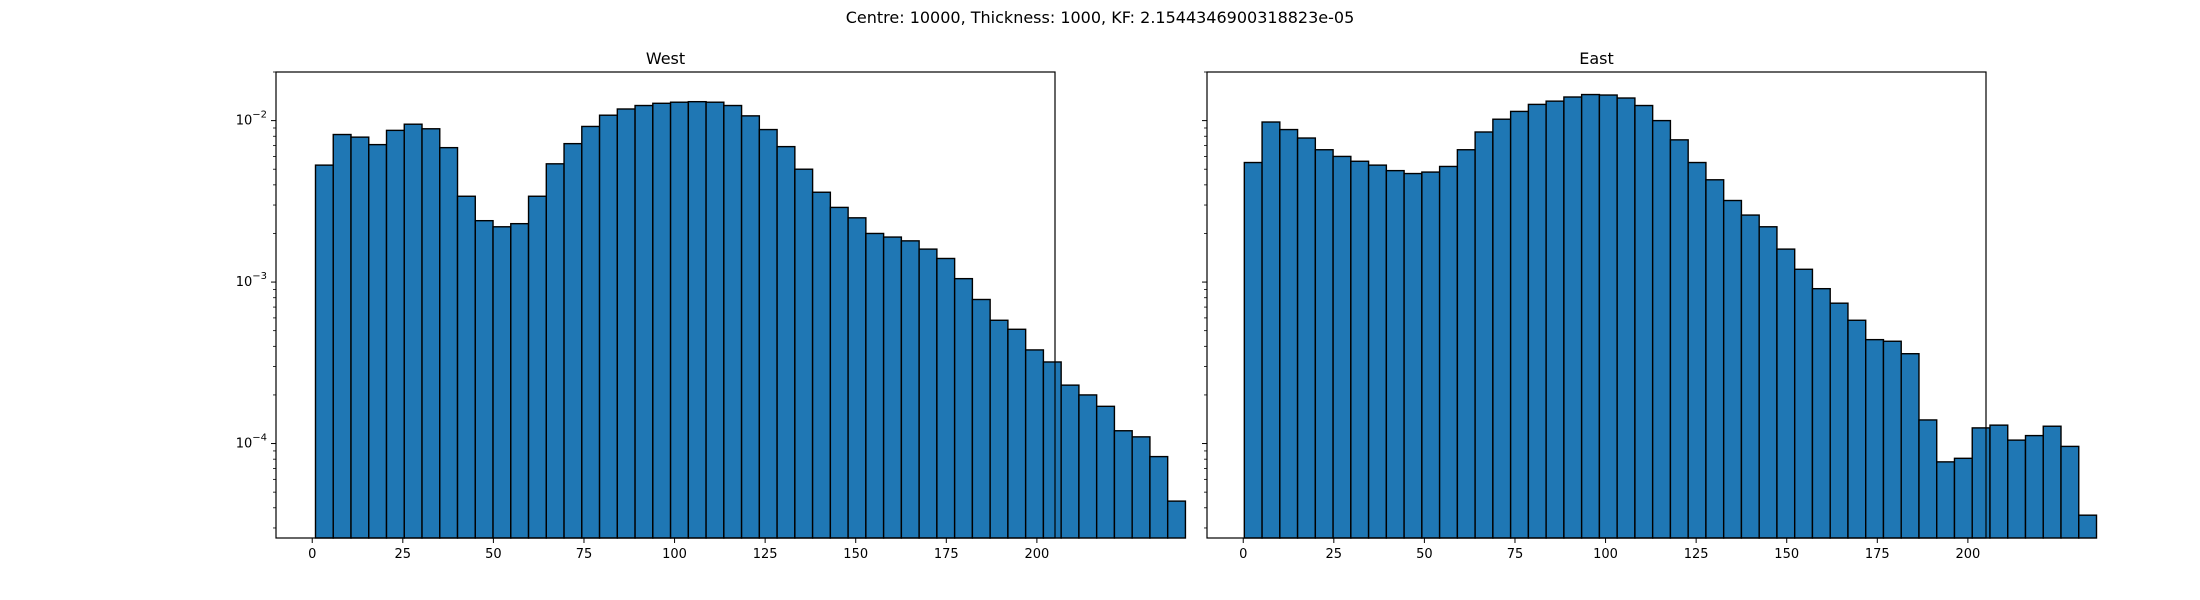  I want to click on west-xtick-label: 125, so click(765, 554).